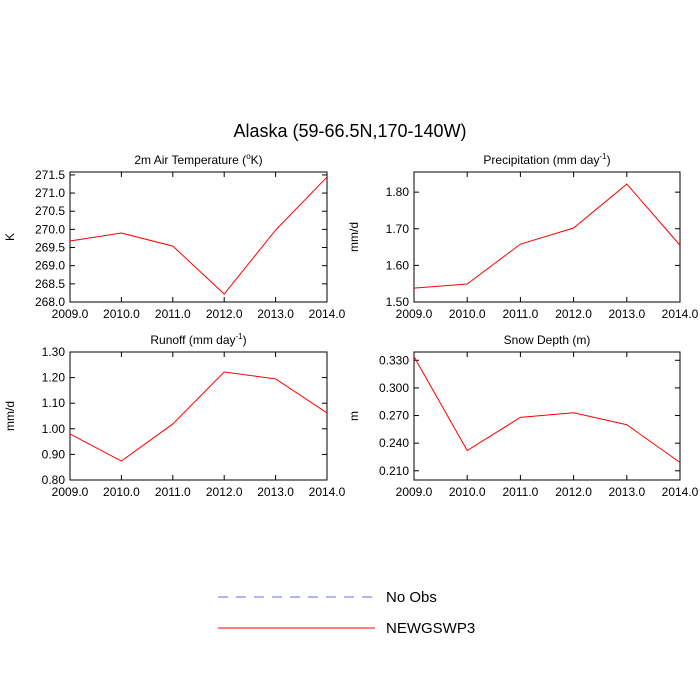 Image resolution: width=700 pixels, height=700 pixels. I want to click on y-tick-label: 1.50, so click(398, 302).